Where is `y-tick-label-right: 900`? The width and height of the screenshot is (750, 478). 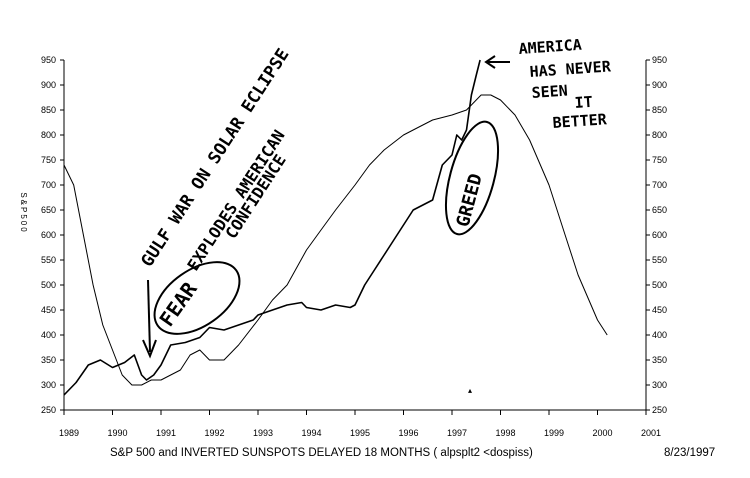
y-tick-label-right: 900 is located at coordinates (659, 85).